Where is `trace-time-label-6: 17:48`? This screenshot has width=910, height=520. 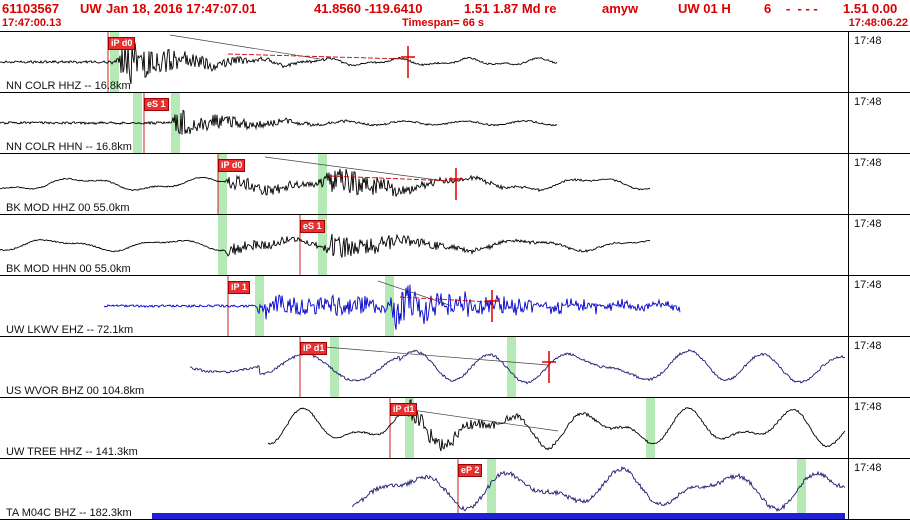
trace-time-label-6: 17:48 is located at coordinates (868, 346).